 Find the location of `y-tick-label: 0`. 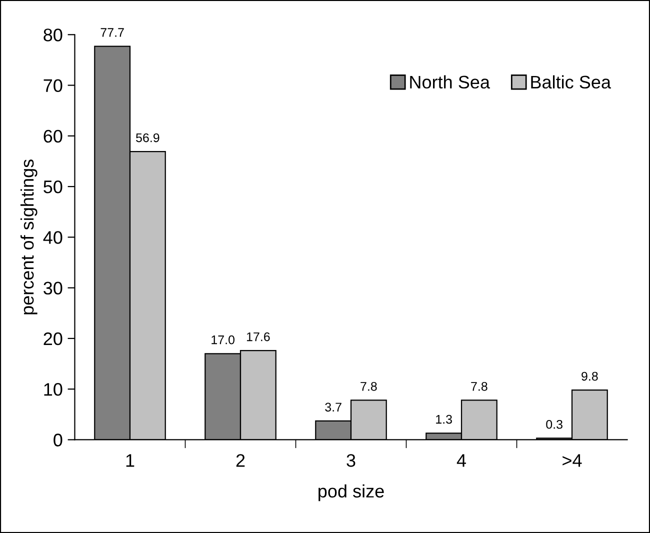

y-tick-label: 0 is located at coordinates (58, 440).